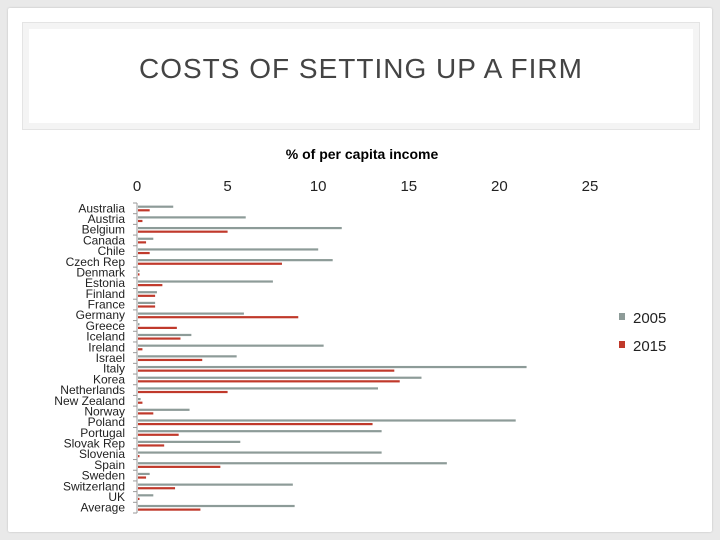  What do you see at coordinates (105, 283) in the screenshot?
I see `category-label: Estonia` at bounding box center [105, 283].